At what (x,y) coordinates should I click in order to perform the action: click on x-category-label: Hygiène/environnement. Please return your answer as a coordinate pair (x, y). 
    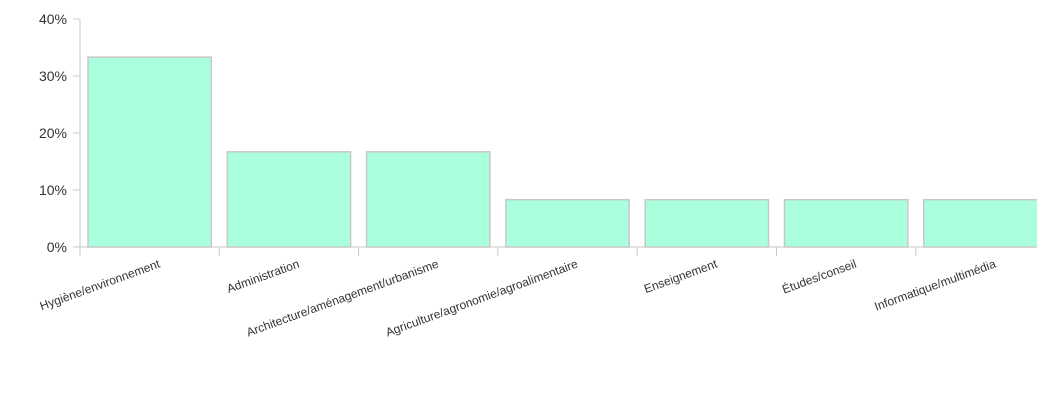
    Looking at the image, I should click on (100, 284).